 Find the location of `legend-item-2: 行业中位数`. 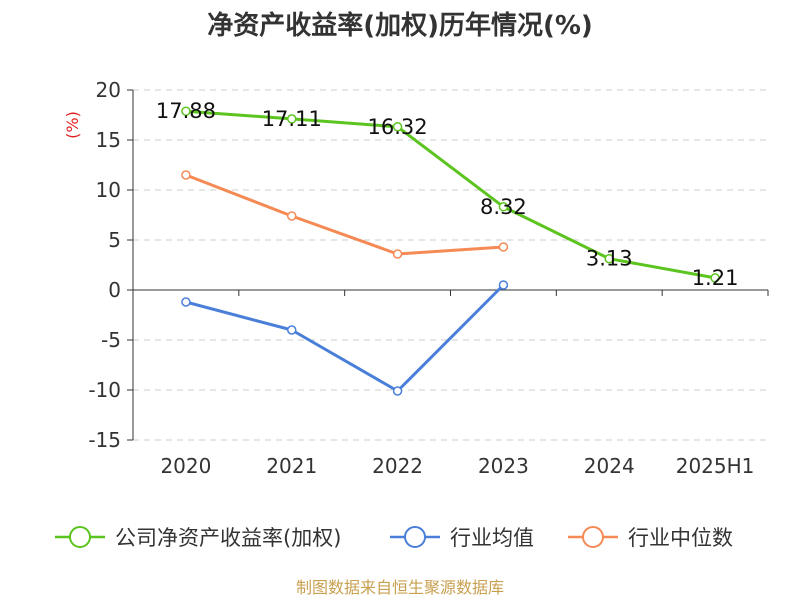

legend-item-2: 行业中位数 is located at coordinates (650, 538).